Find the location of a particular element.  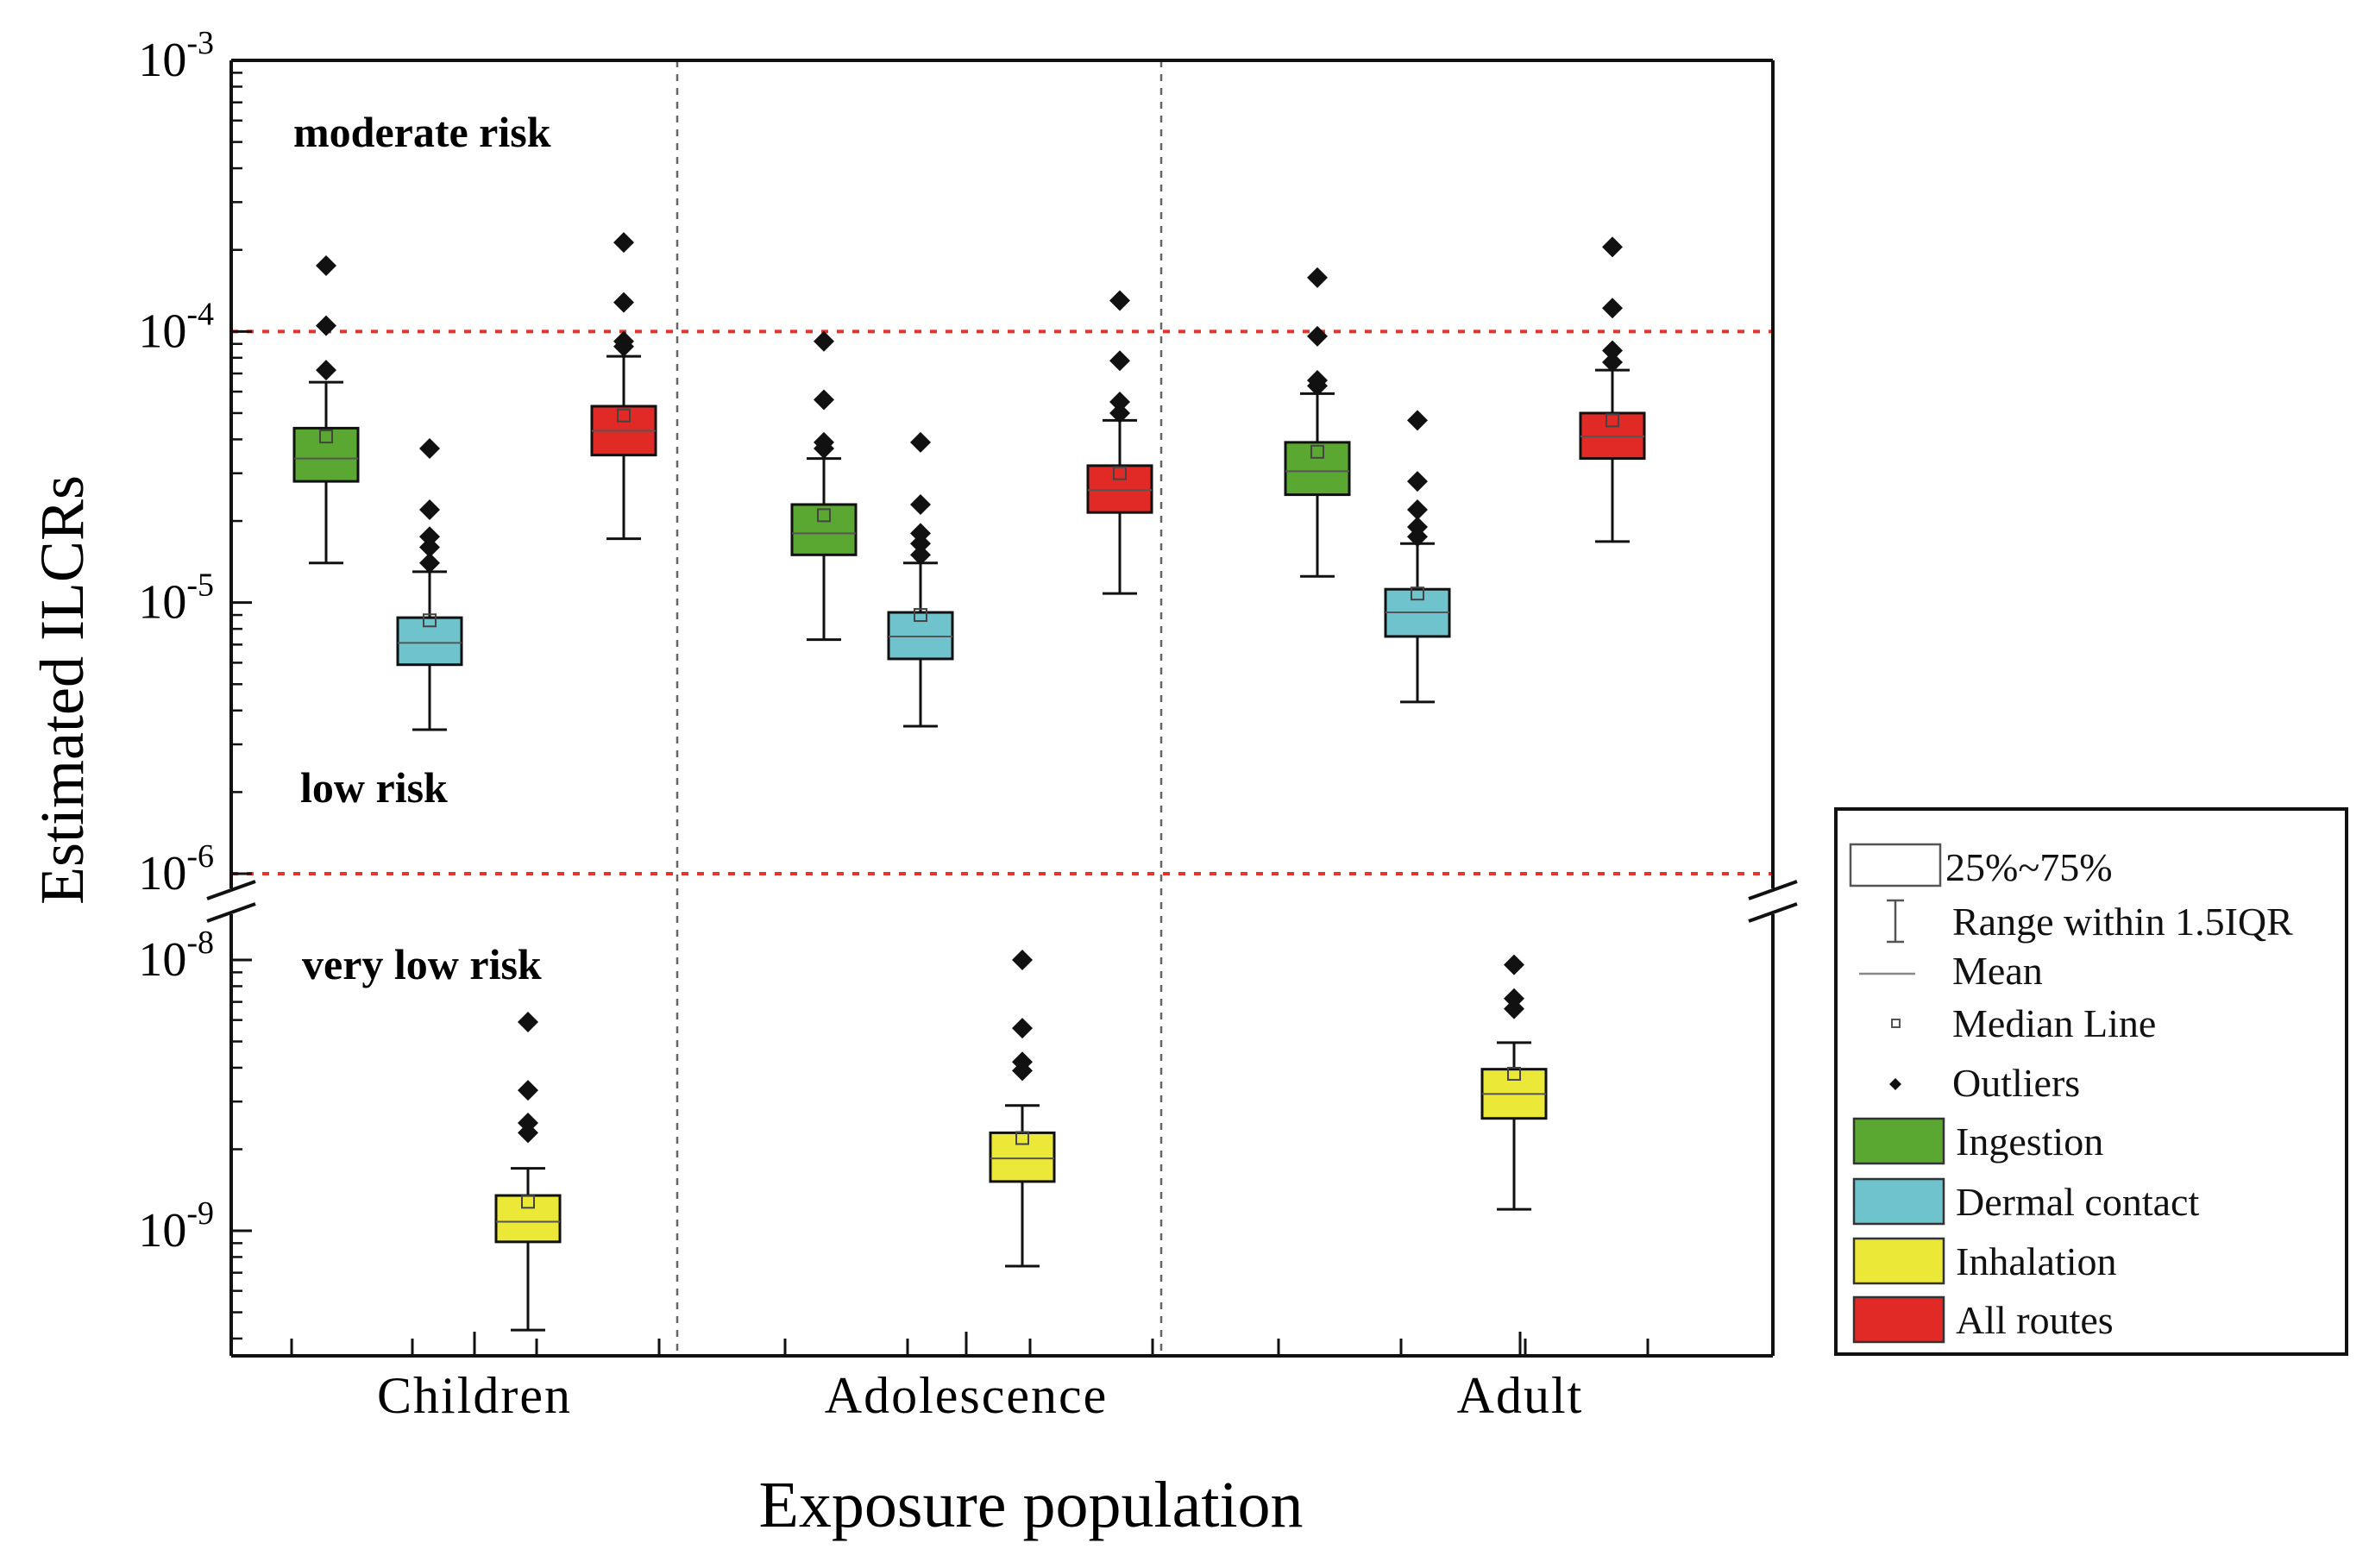

box-dermal-contact-adolescence is located at coordinates (921, 579).